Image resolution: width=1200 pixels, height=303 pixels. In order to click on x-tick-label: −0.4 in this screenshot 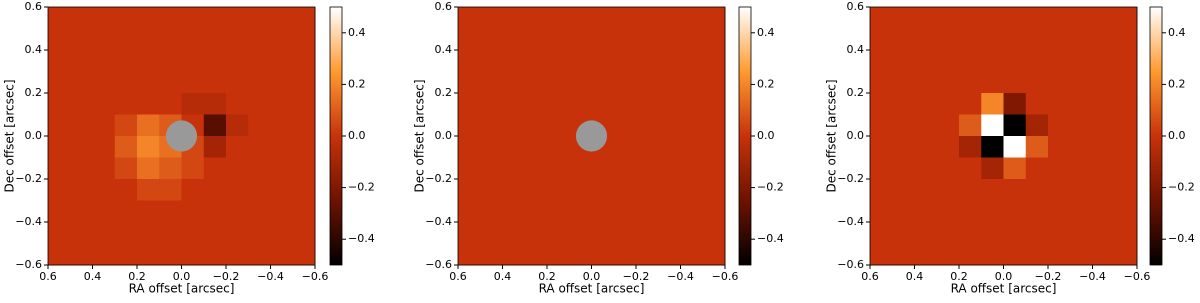, I will do `click(270, 276)`.